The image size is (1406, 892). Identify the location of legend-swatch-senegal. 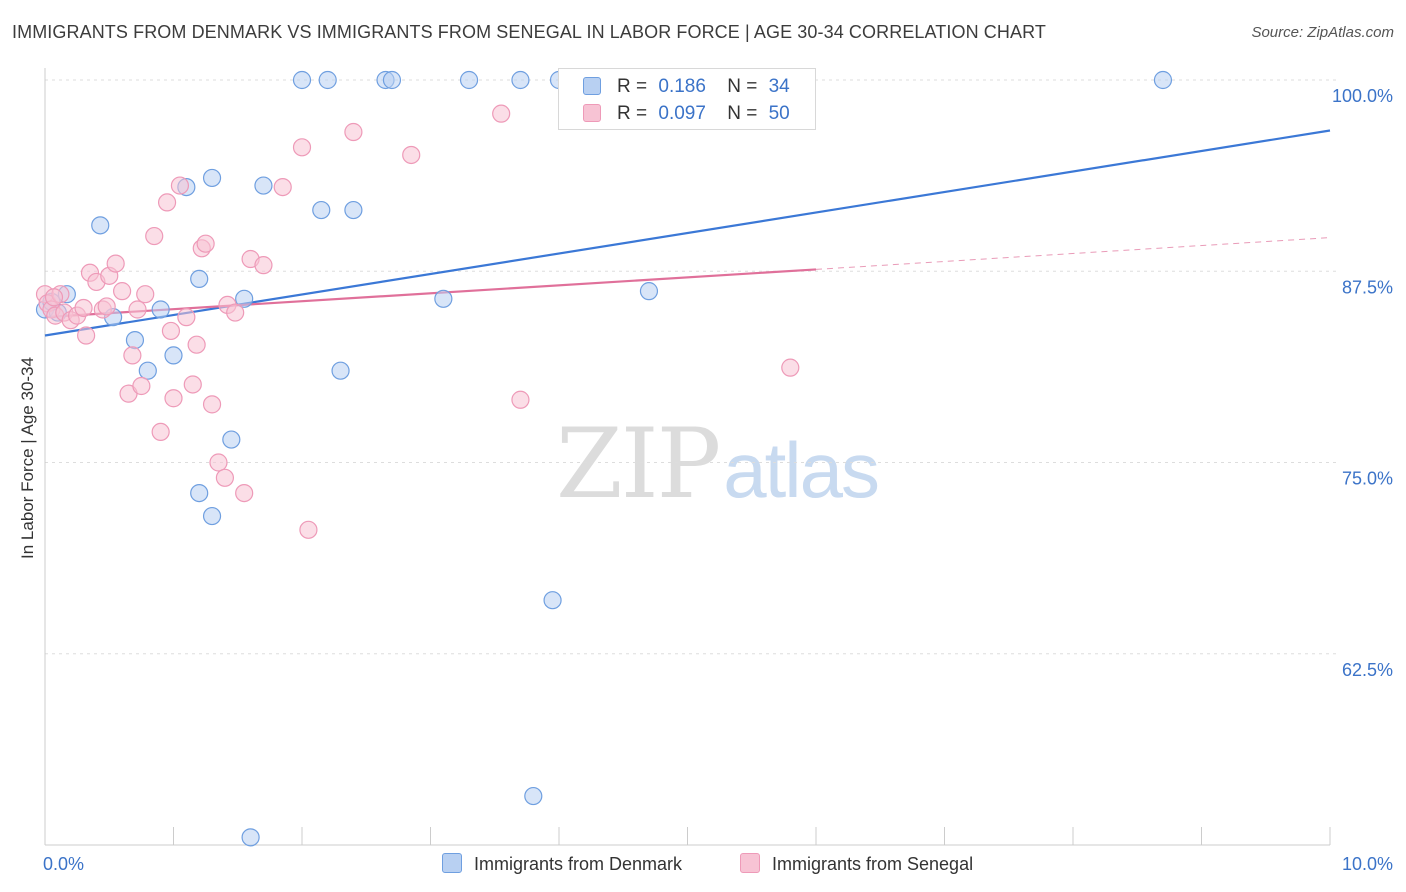
(592, 113).